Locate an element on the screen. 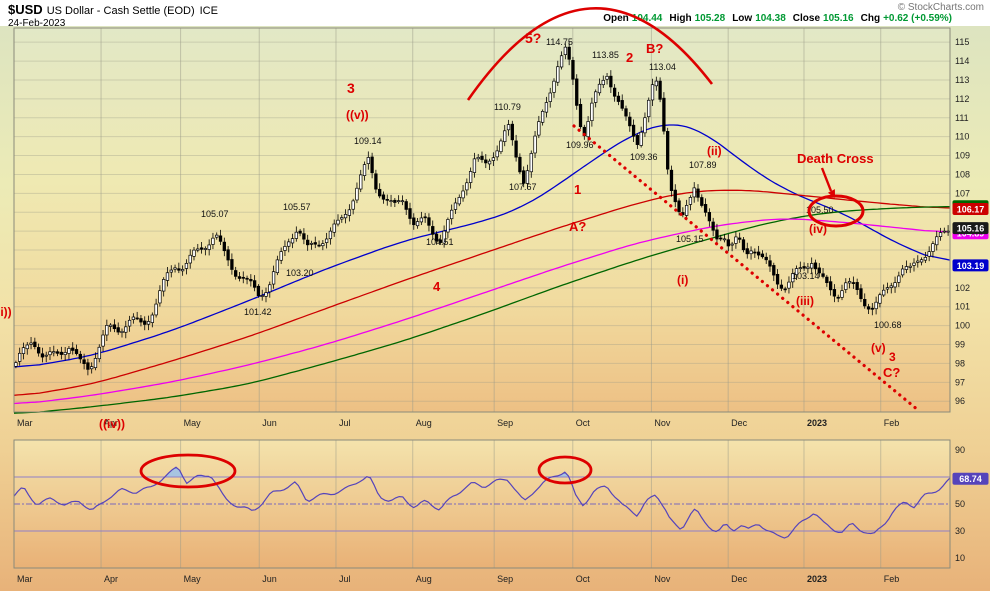 This screenshot has width=990, height=591. svg-text: 103.19 is located at coordinates (971, 266).